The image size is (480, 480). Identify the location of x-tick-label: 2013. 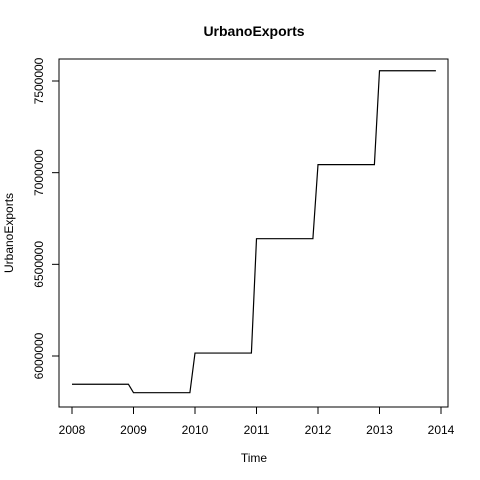
(379, 430).